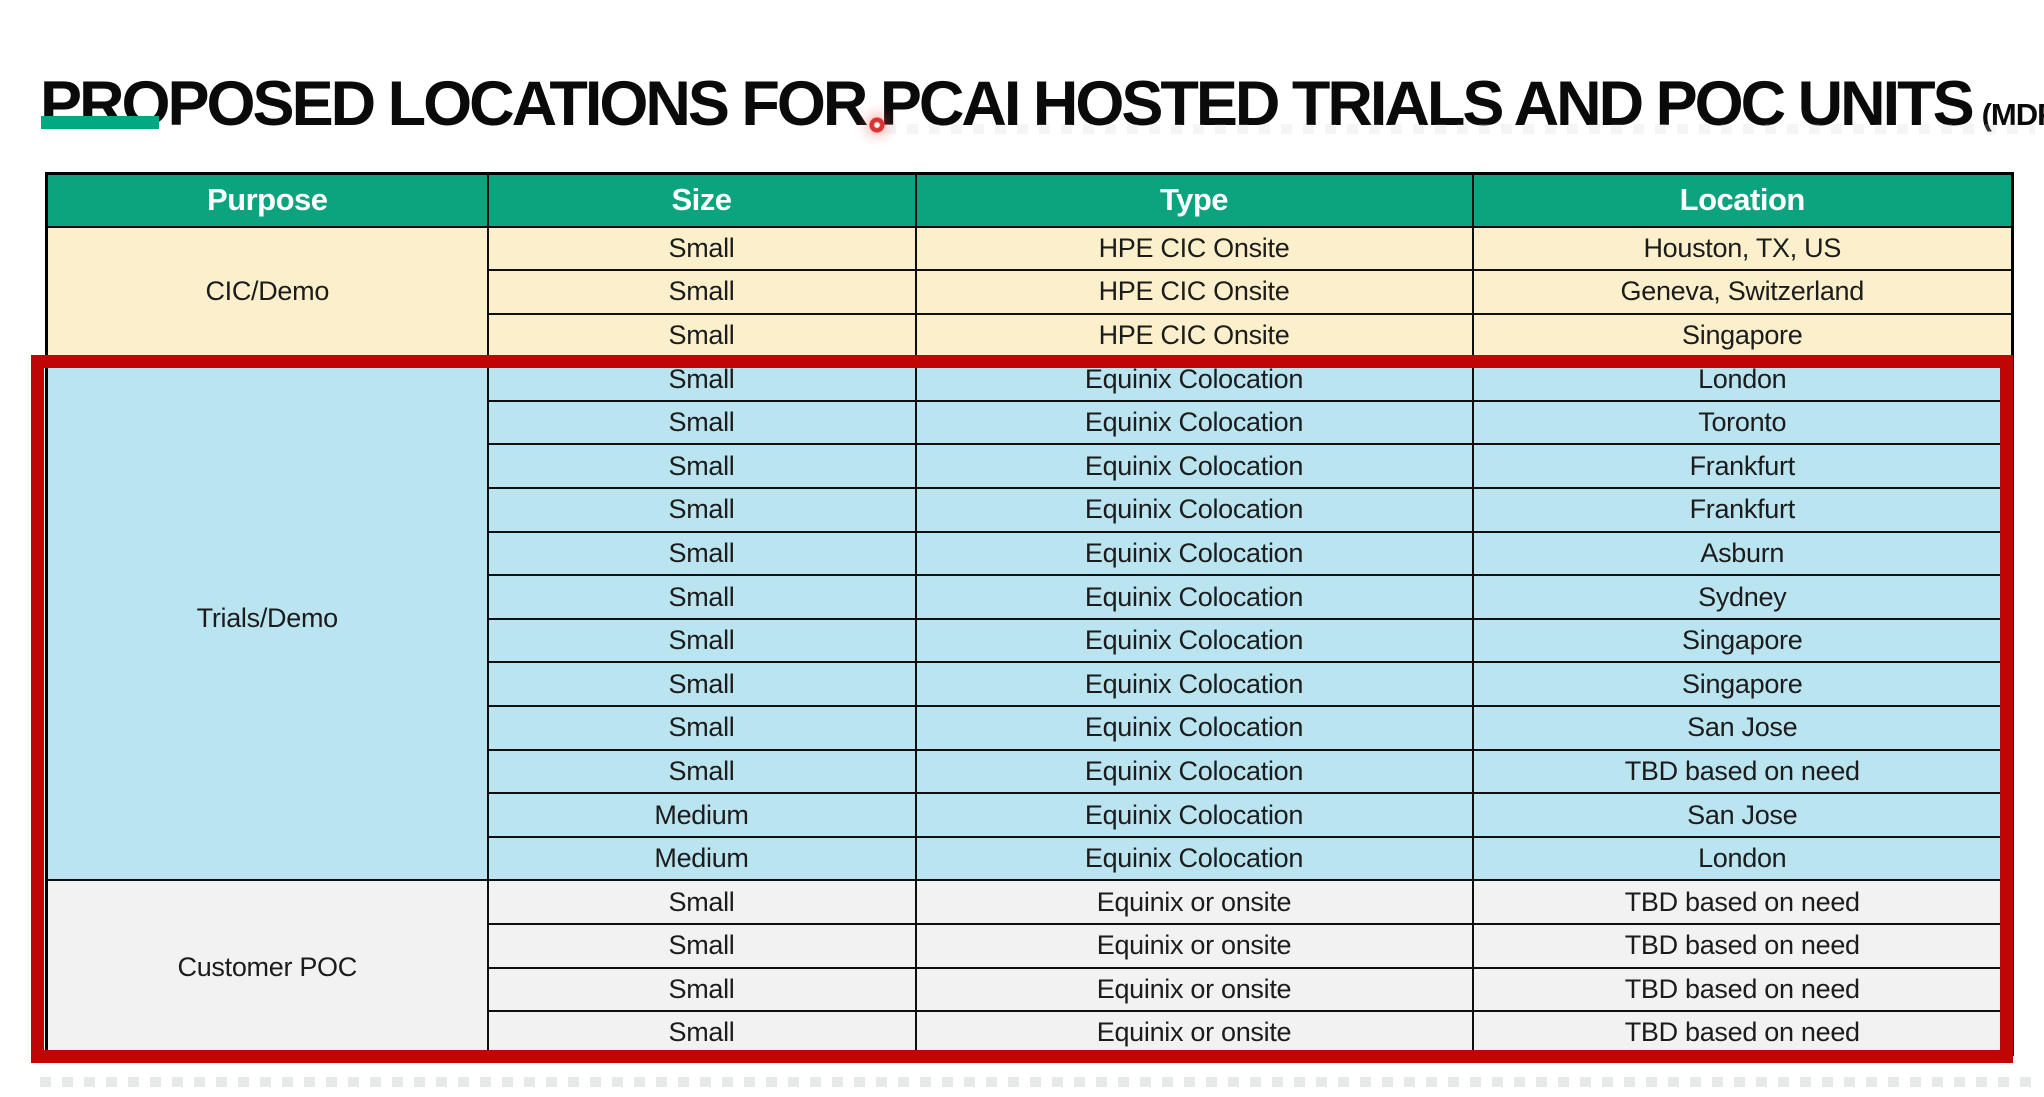 The height and width of the screenshot is (1097, 2044). Describe the element at coordinates (1742, 292) in the screenshot. I see `location-cell: Geneva, Switzerland` at that location.